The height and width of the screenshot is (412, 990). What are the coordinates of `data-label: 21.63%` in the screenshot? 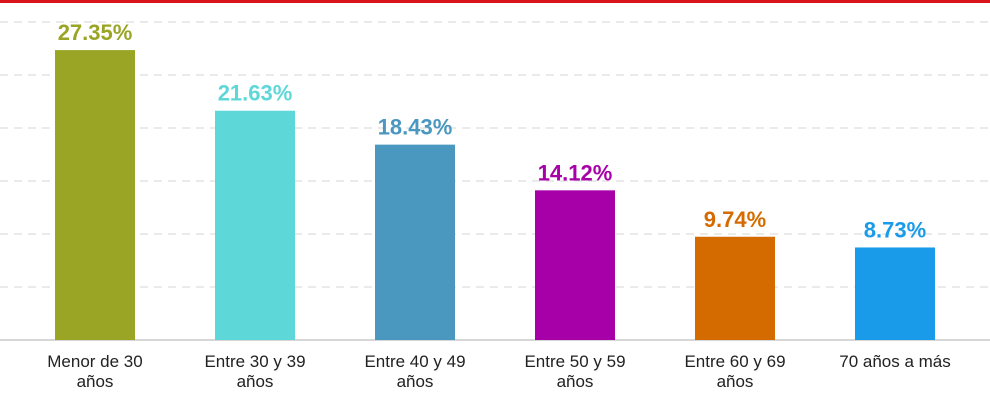 It's located at (255, 93).